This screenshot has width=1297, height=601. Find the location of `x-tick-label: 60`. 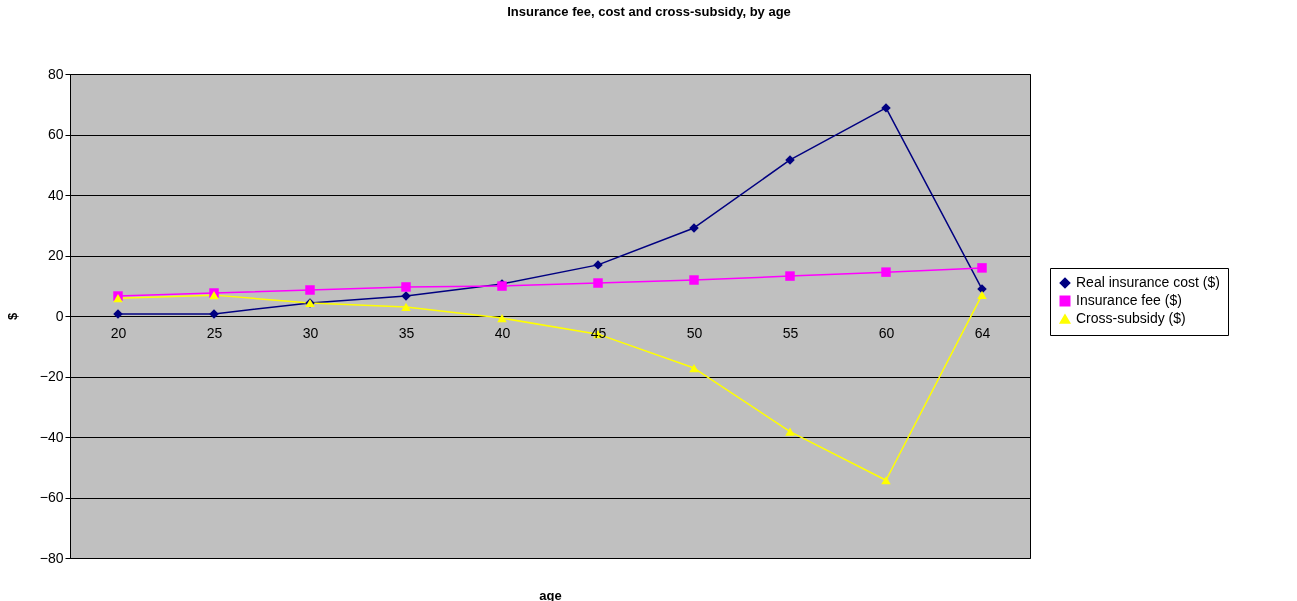

x-tick-label: 60 is located at coordinates (886, 332).